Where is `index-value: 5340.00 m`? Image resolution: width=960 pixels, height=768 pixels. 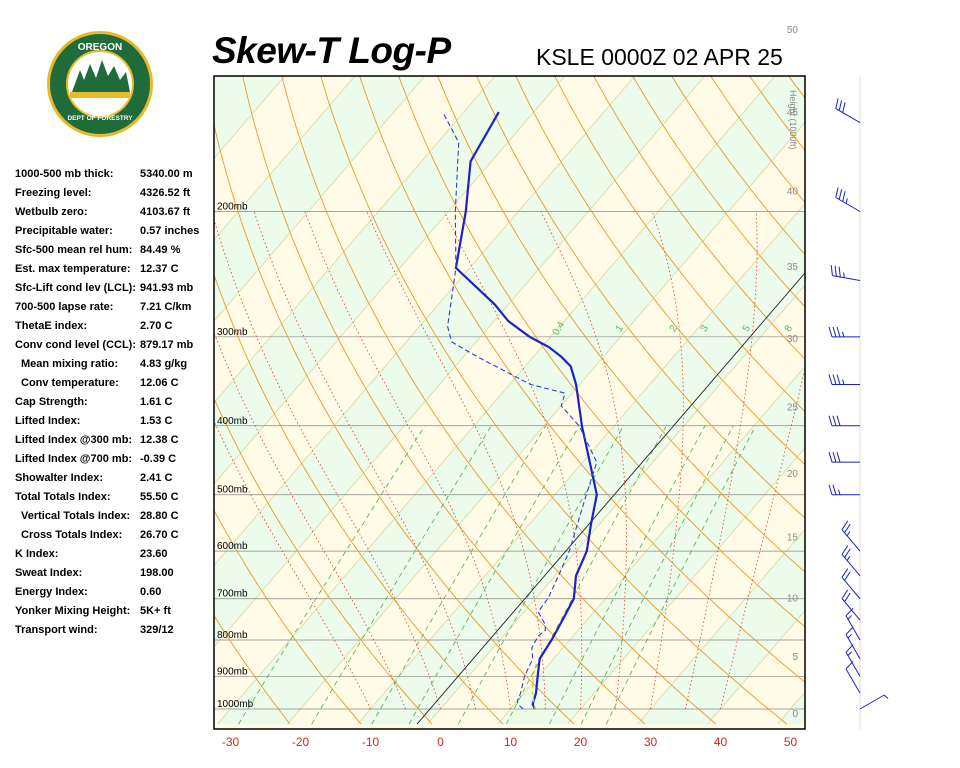
index-value: 5340.00 m is located at coordinates (166, 174).